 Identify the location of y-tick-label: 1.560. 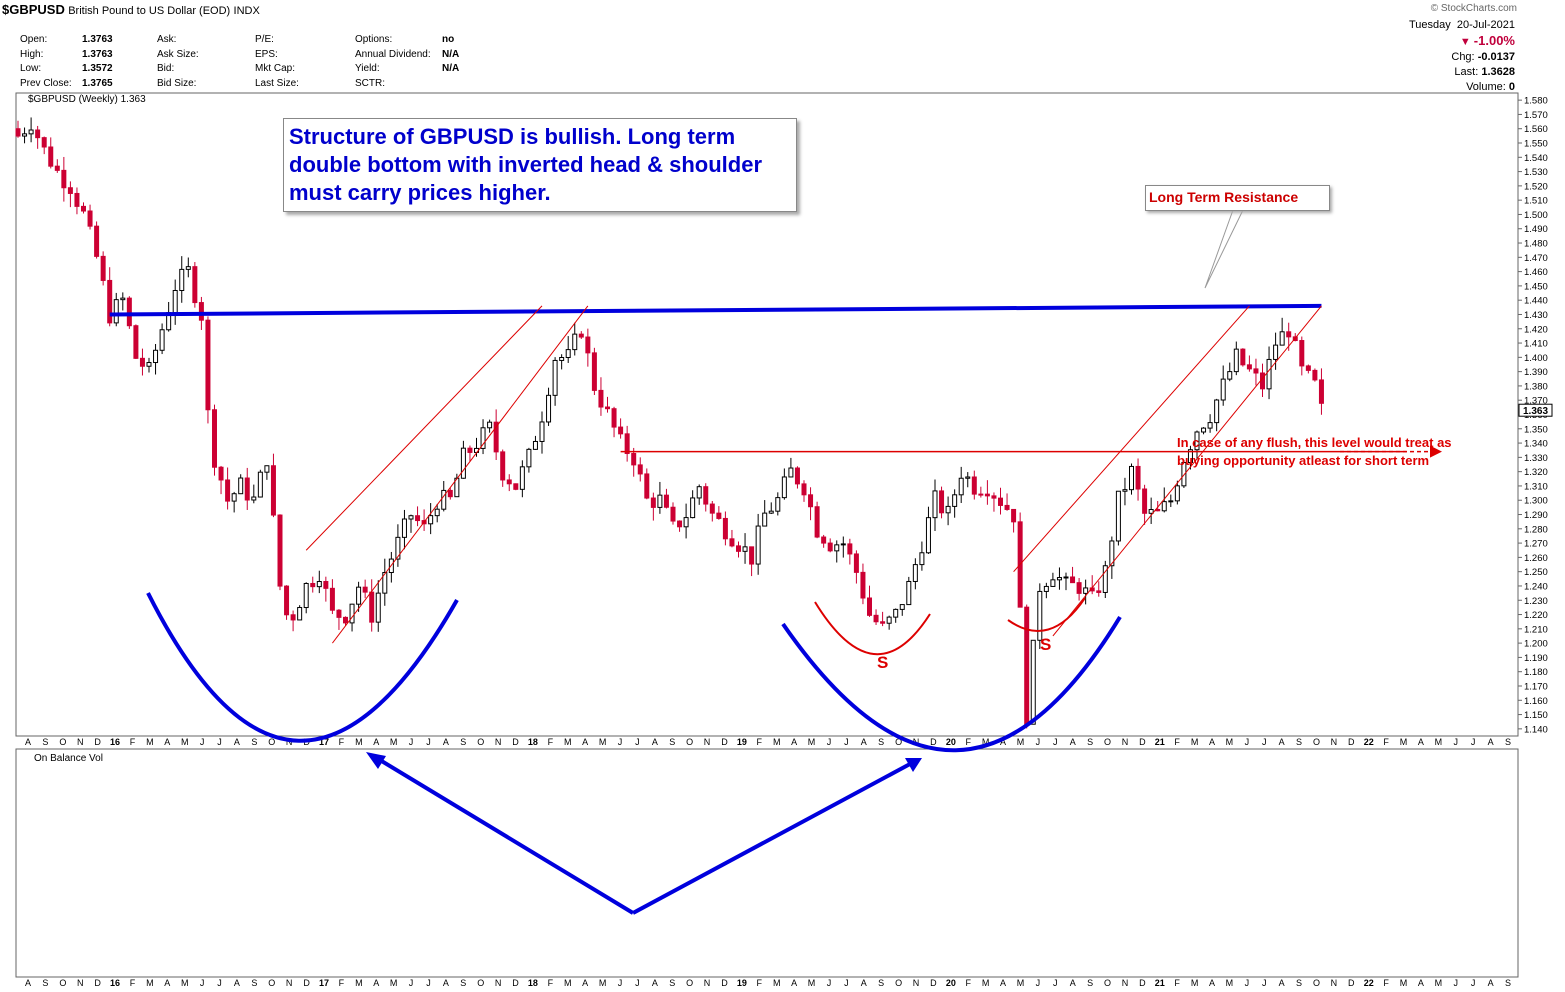
(1536, 129).